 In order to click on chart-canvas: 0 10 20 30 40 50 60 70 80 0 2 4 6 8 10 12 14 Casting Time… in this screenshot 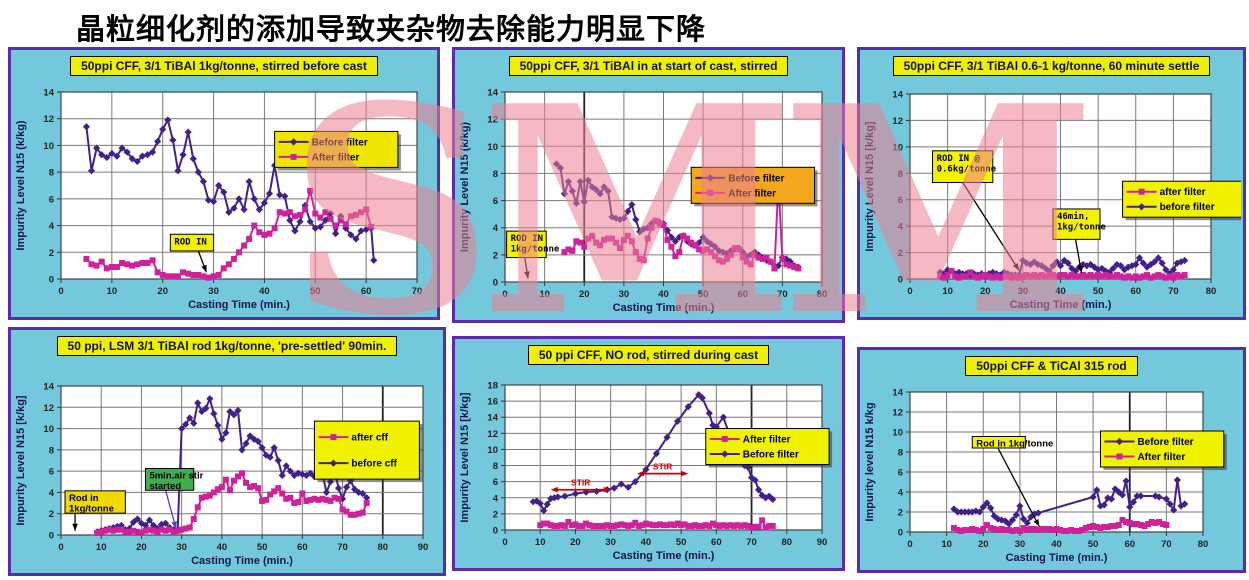, I will do `click(1052, 200)`.